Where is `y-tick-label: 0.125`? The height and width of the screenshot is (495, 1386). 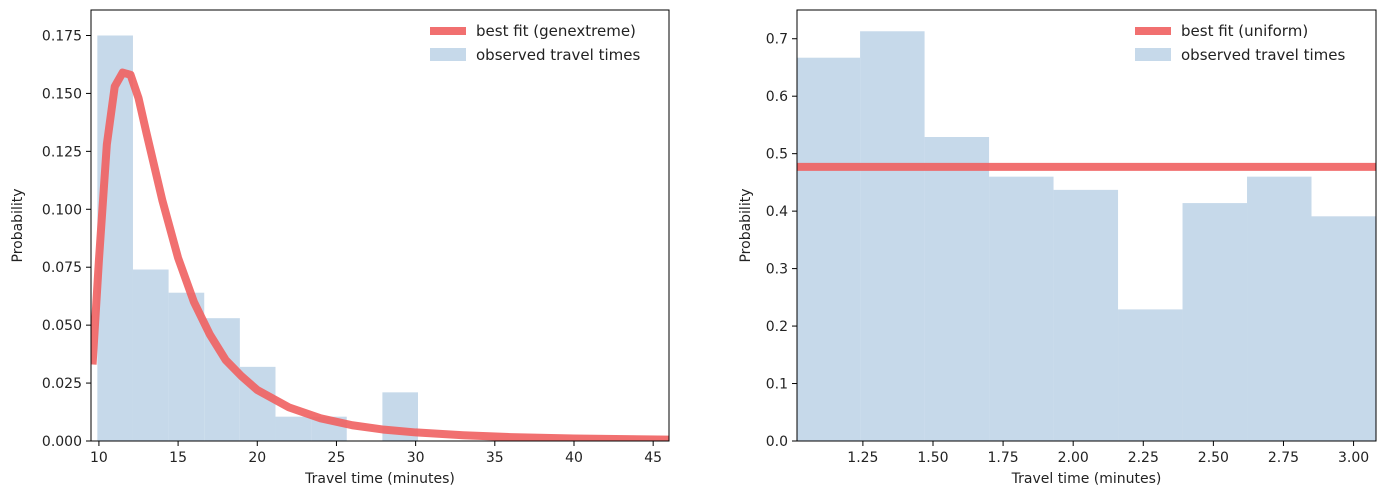 y-tick-label: 0.125 is located at coordinates (62, 152).